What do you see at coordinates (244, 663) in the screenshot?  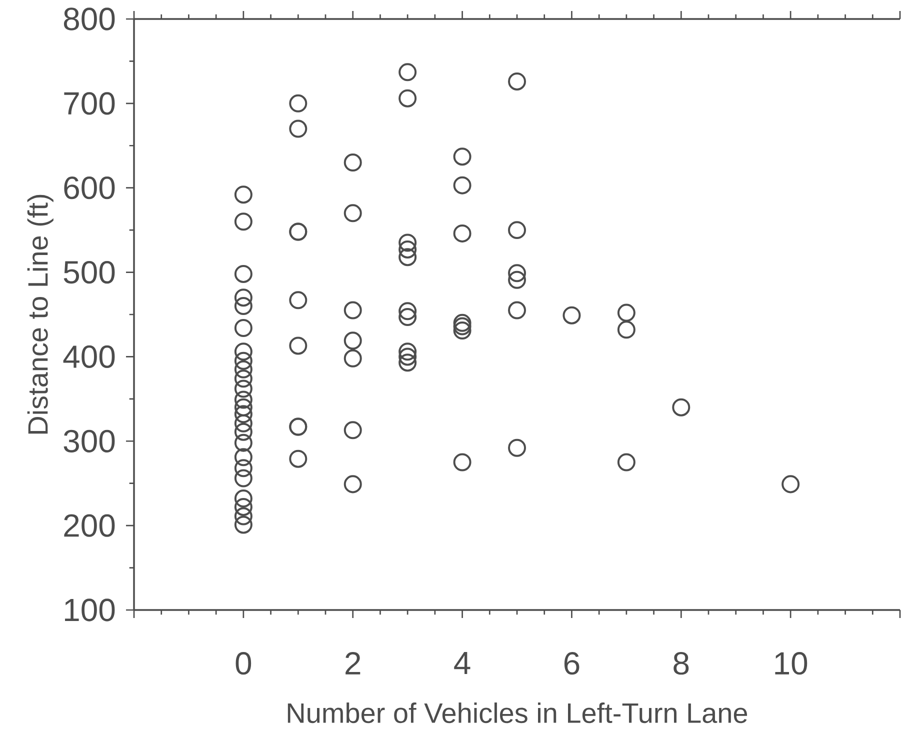 I see `x-tick-label: 0` at bounding box center [244, 663].